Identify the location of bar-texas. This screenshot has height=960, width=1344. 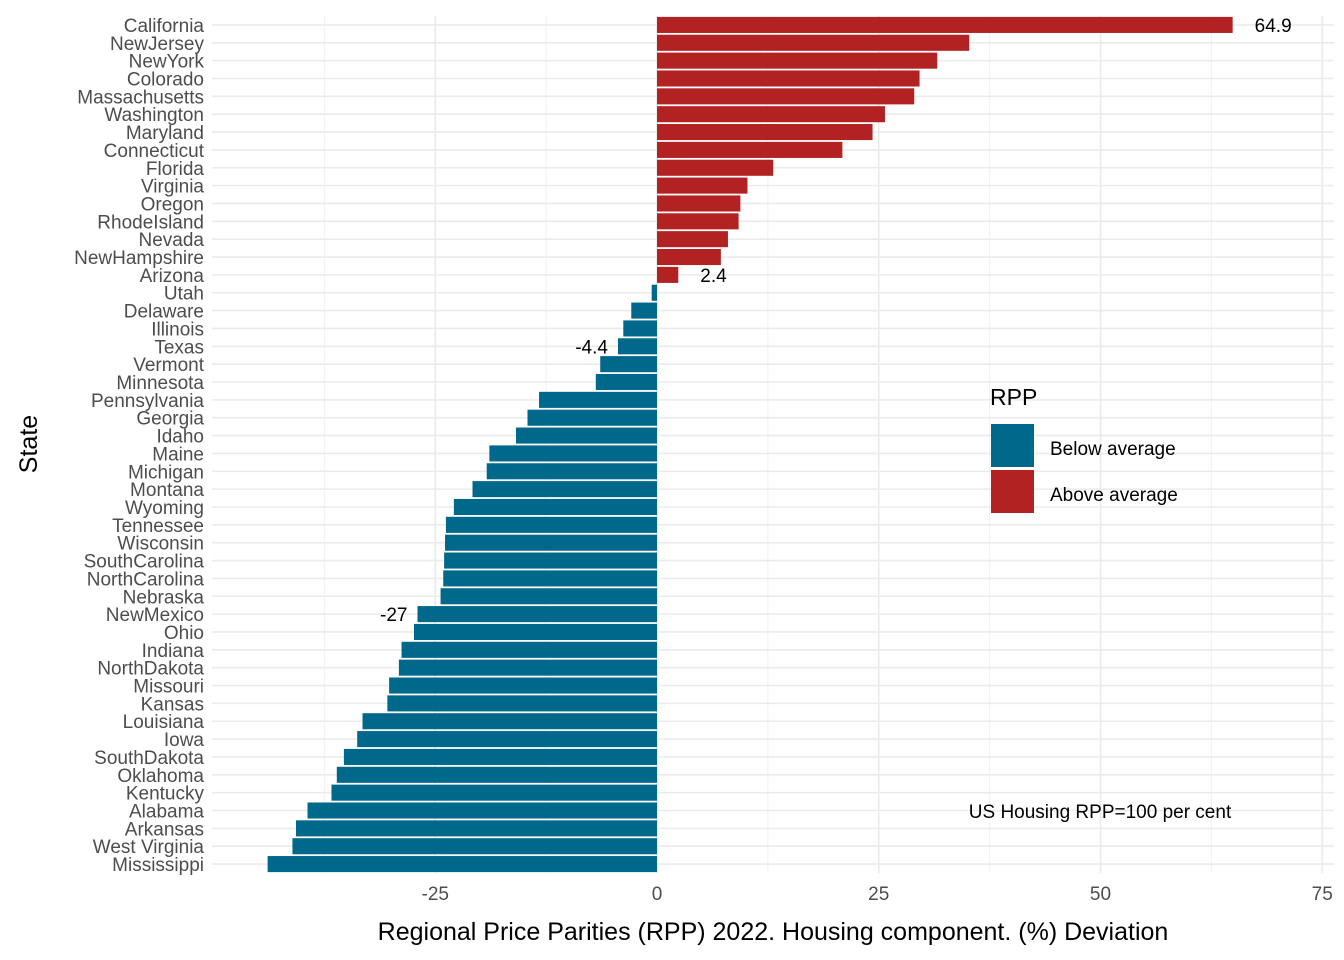
(637, 346).